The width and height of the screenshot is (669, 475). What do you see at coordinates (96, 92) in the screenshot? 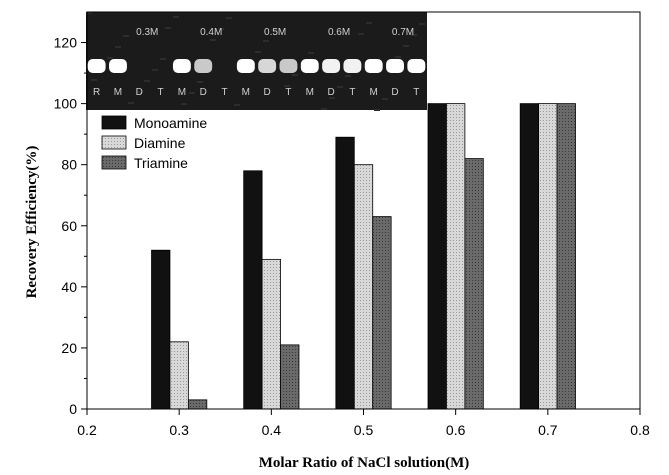
I see `gel-lane-label: R` at bounding box center [96, 92].